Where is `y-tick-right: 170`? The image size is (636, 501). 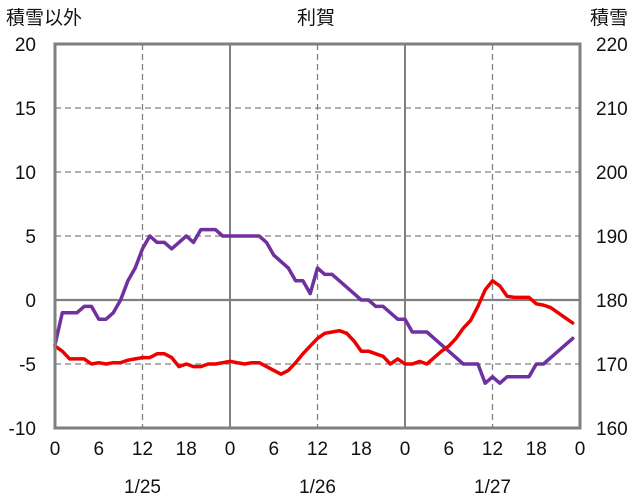
y-tick-right: 170 is located at coordinates (612, 365).